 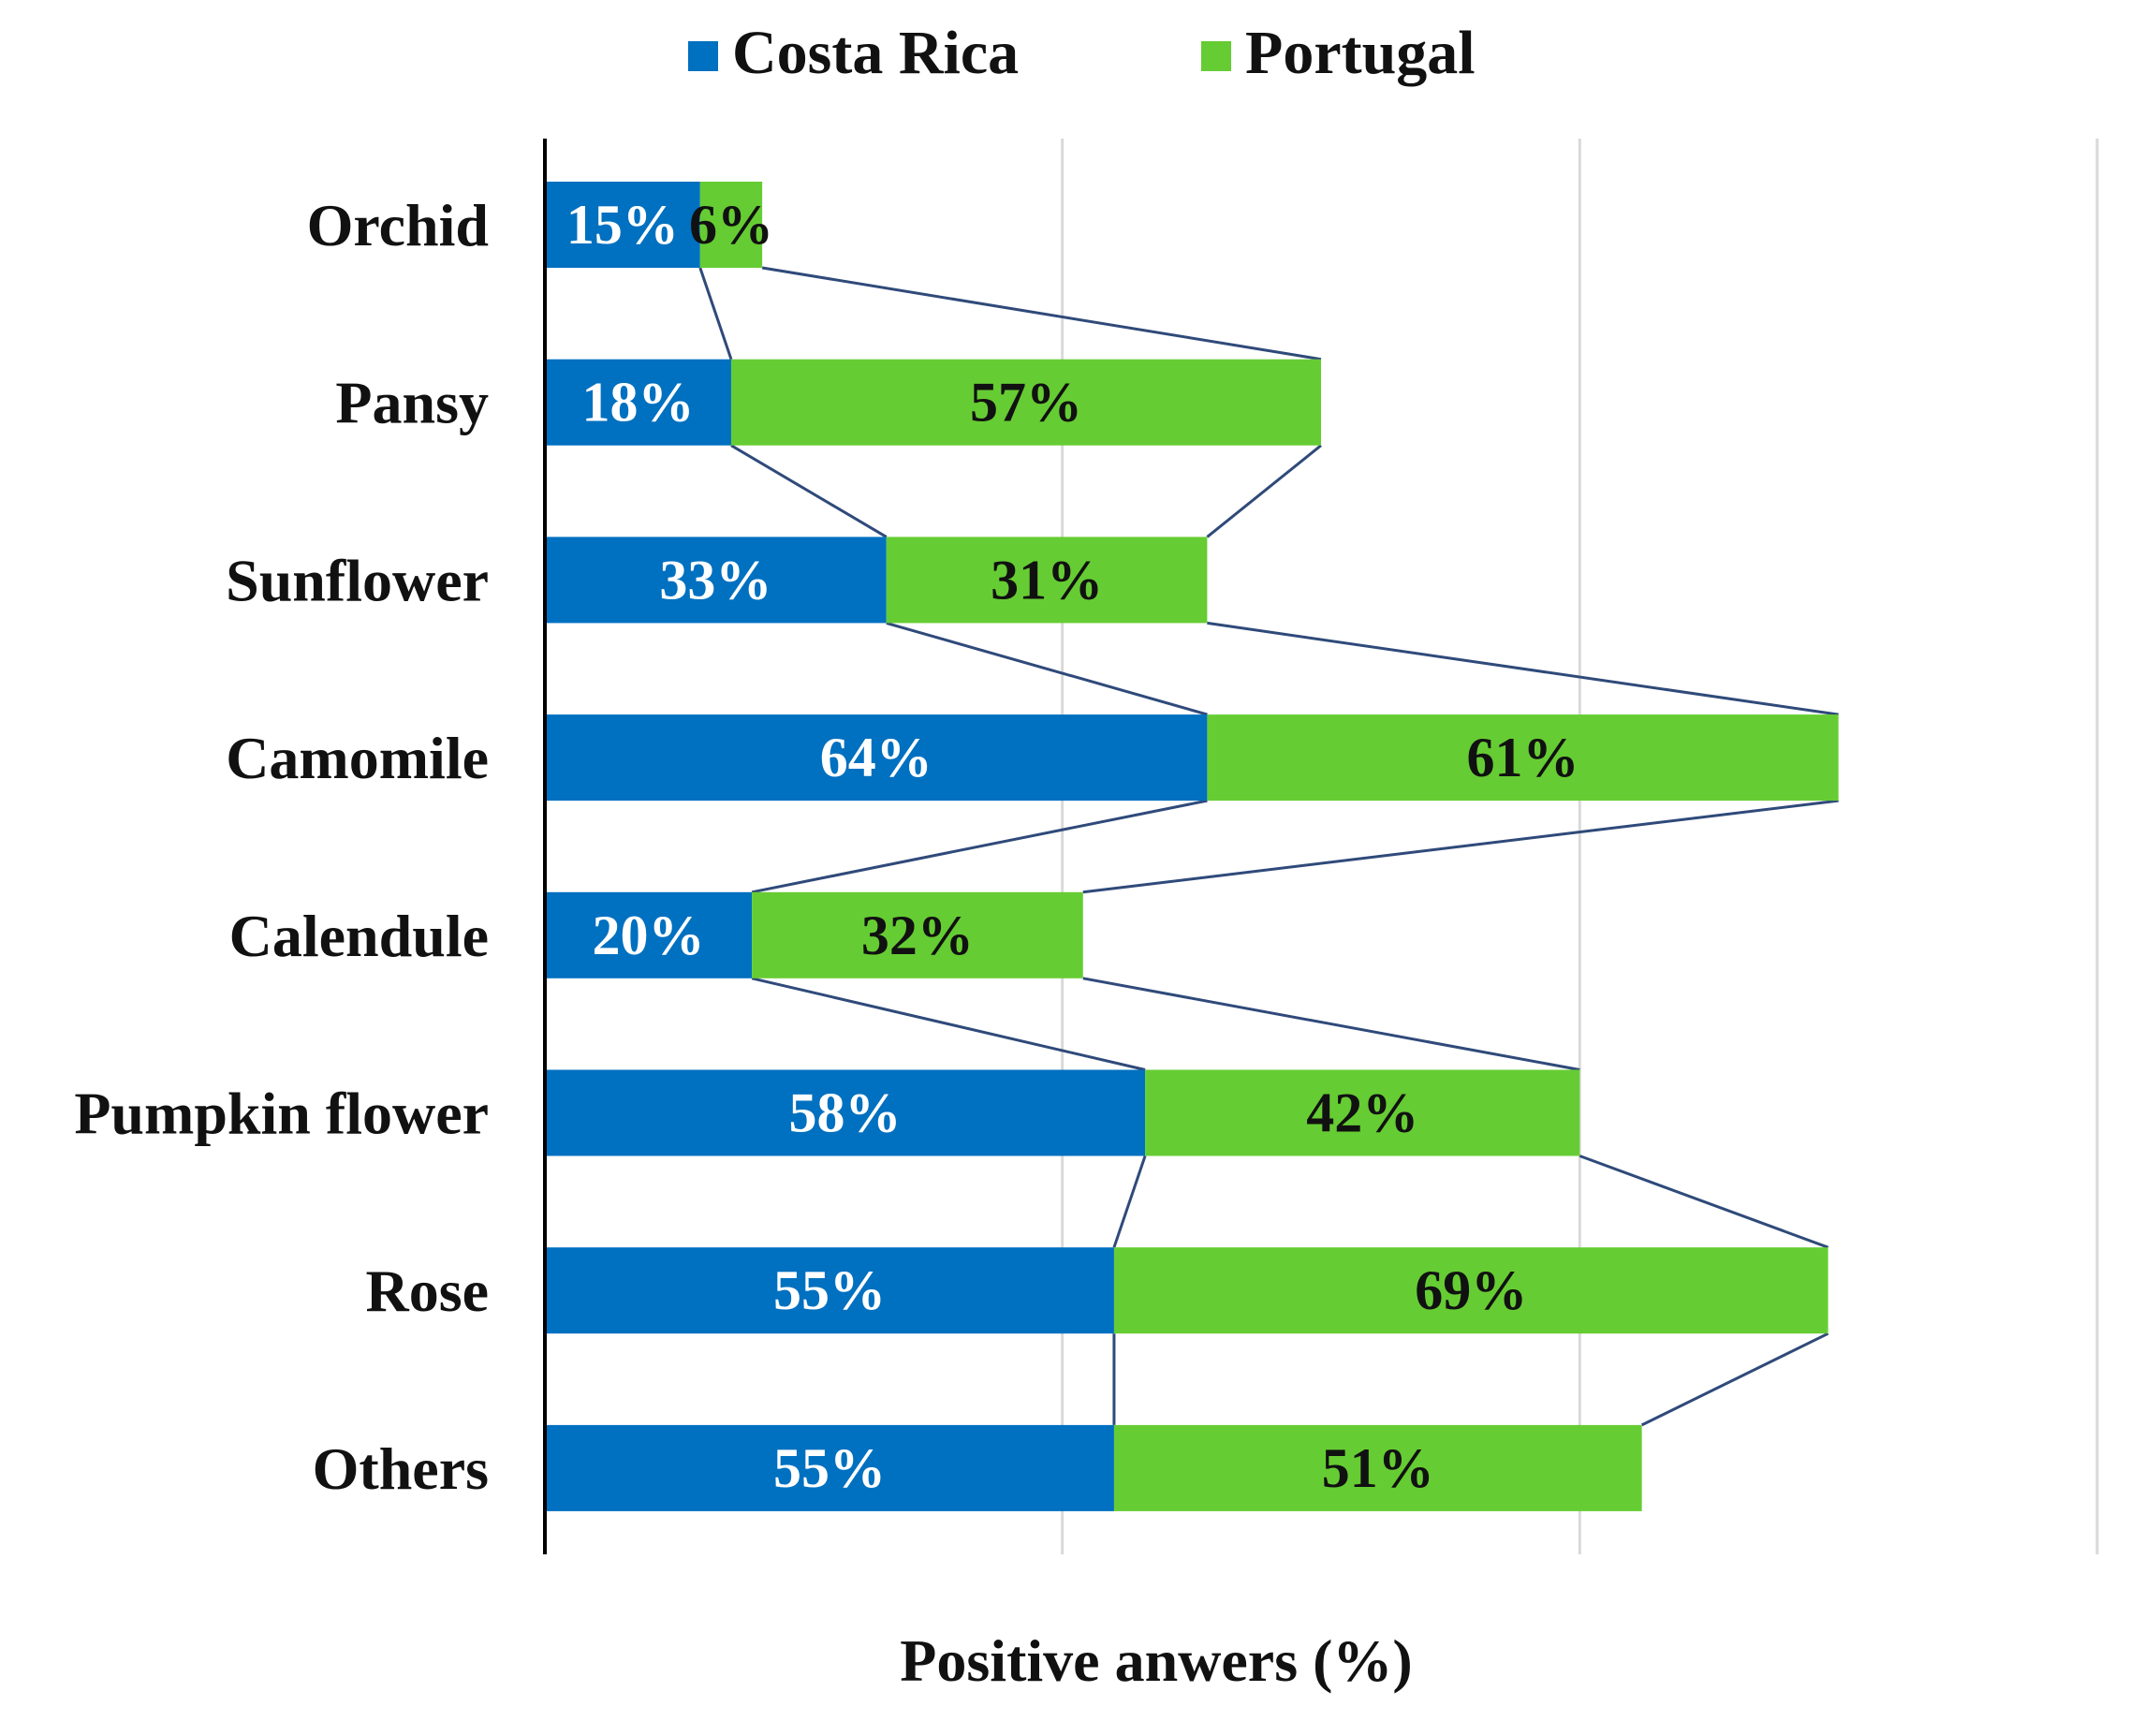 I want to click on category-label-sunflower: Sunflower, so click(x=358, y=580).